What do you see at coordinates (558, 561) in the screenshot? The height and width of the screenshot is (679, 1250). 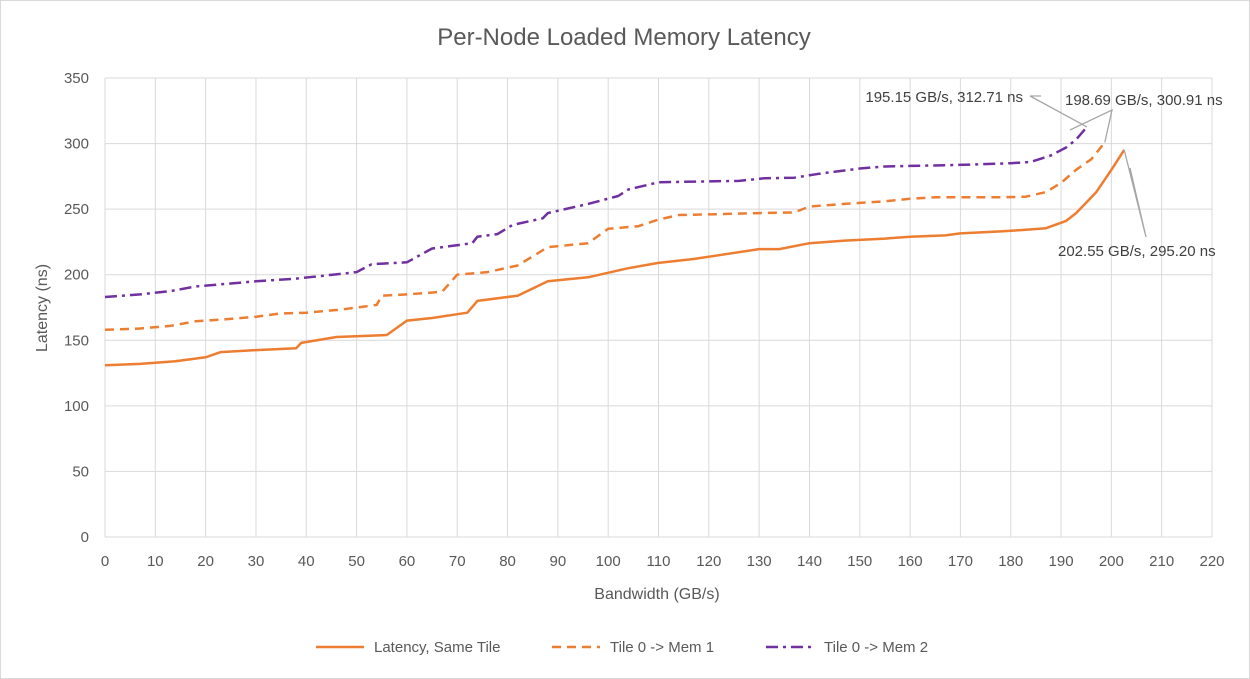 I see `x-tick-label: 90` at bounding box center [558, 561].